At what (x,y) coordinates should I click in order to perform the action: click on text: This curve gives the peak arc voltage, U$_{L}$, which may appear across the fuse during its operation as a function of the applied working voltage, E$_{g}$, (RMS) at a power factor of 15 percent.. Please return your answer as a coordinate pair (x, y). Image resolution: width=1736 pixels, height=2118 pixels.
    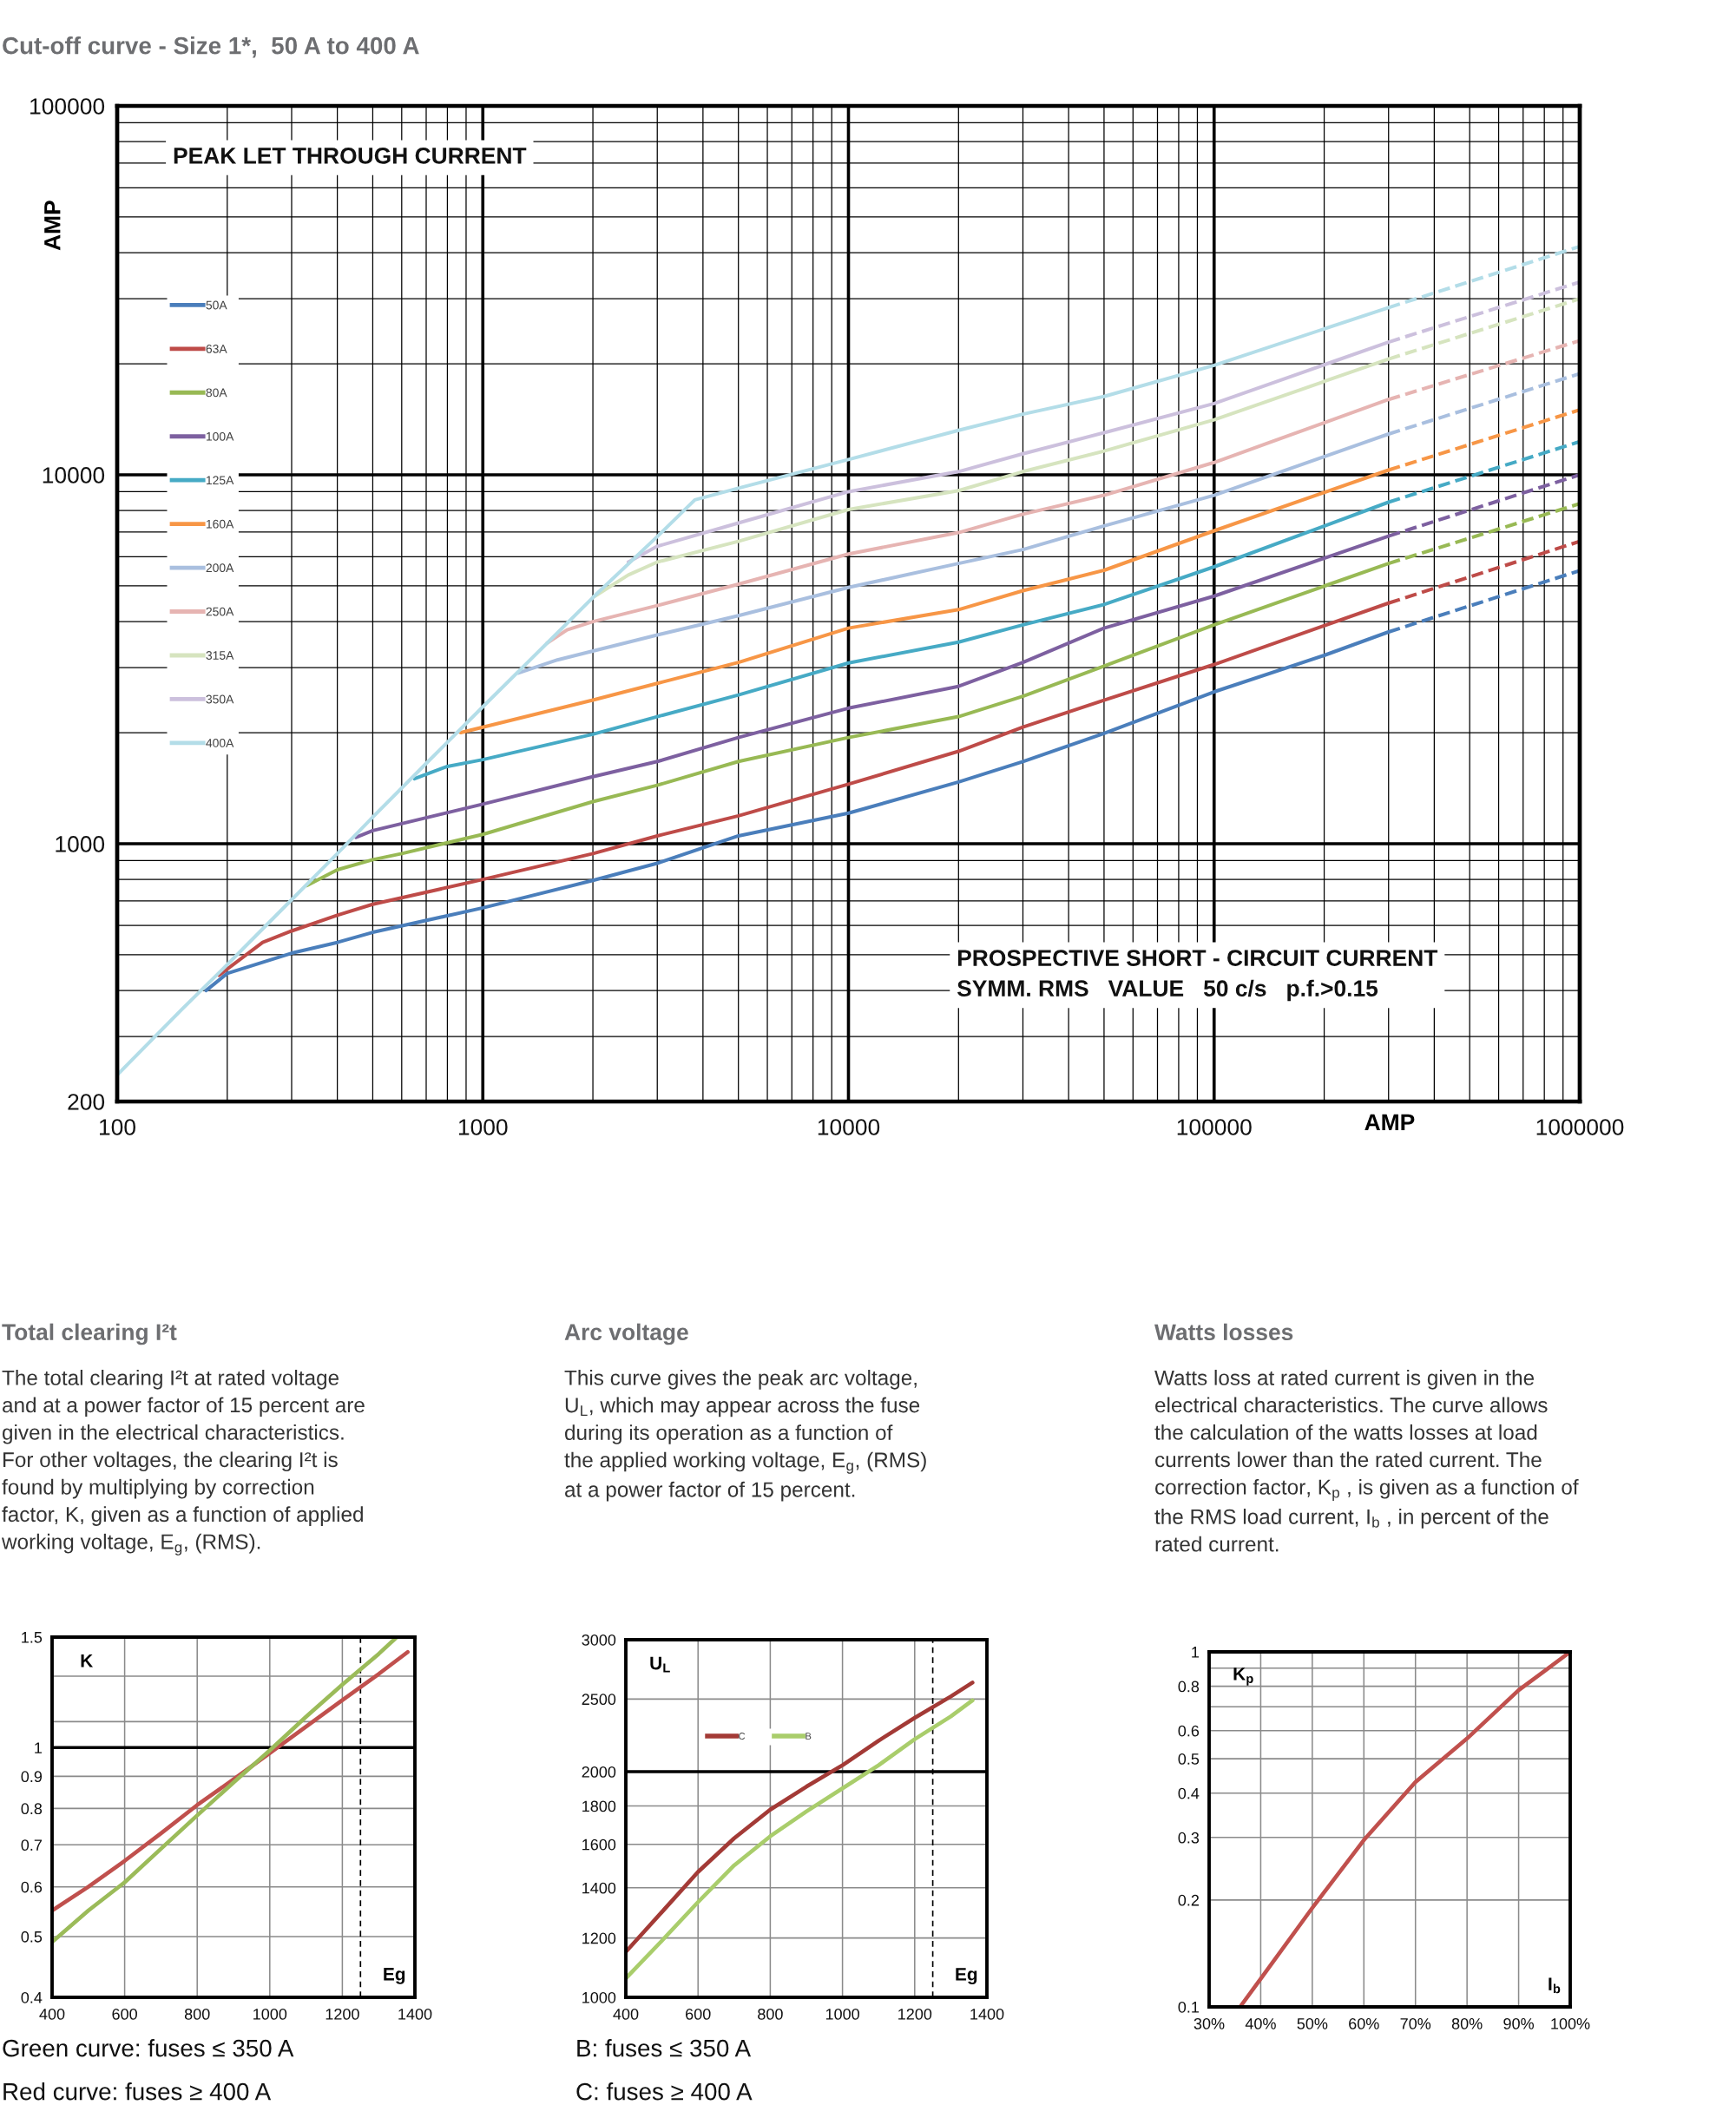
    Looking at the image, I should click on (745, 1436).